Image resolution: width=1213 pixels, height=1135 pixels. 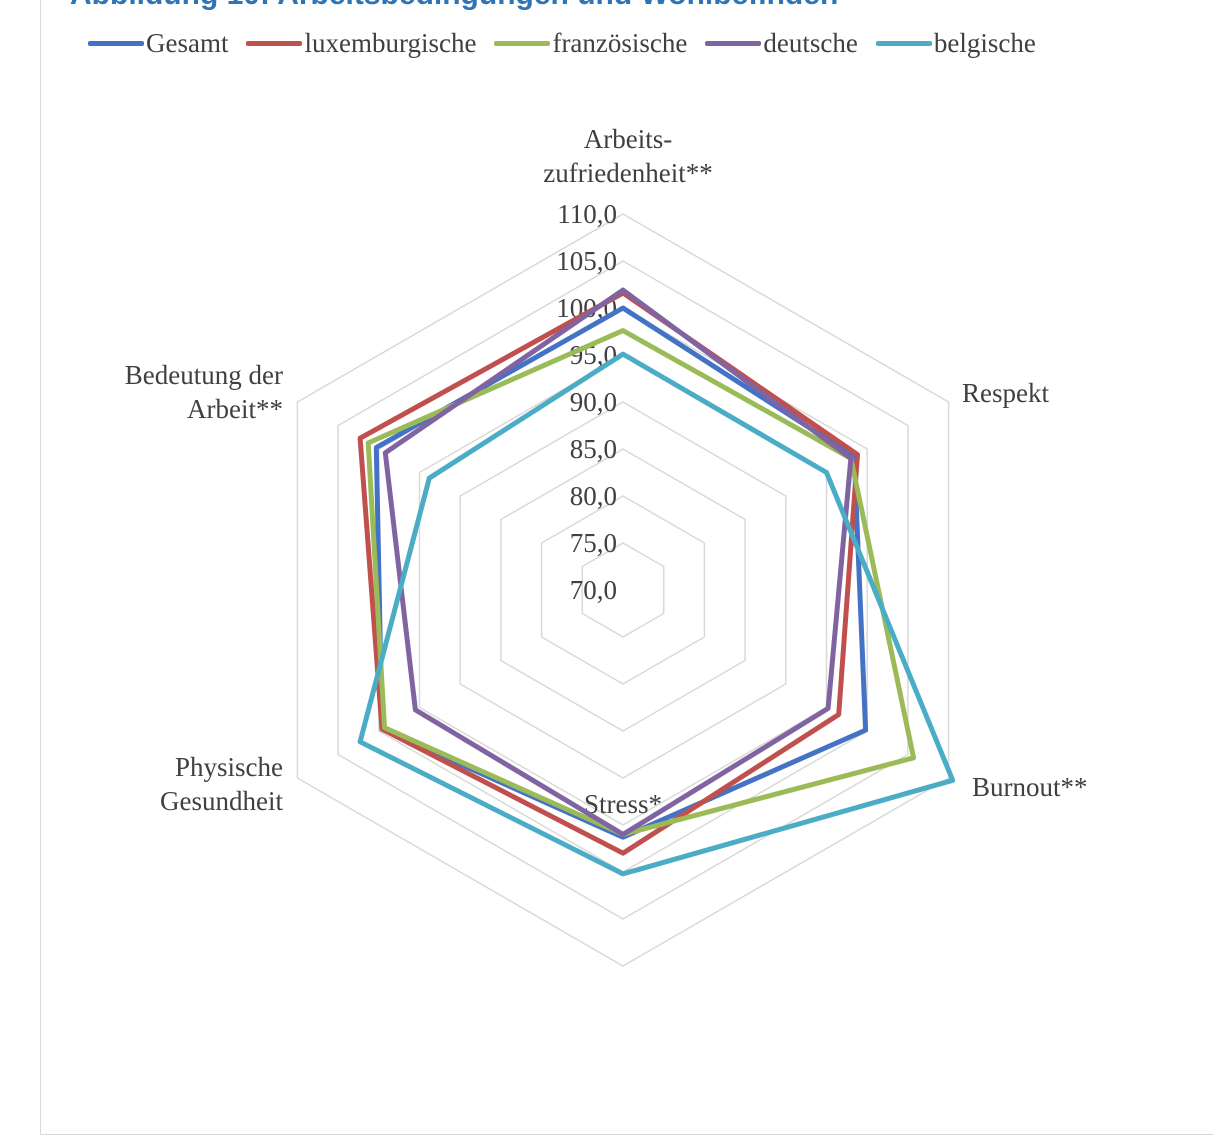 I want to click on axis-label-5: Physische Gesundheit, so click(x=221, y=784).